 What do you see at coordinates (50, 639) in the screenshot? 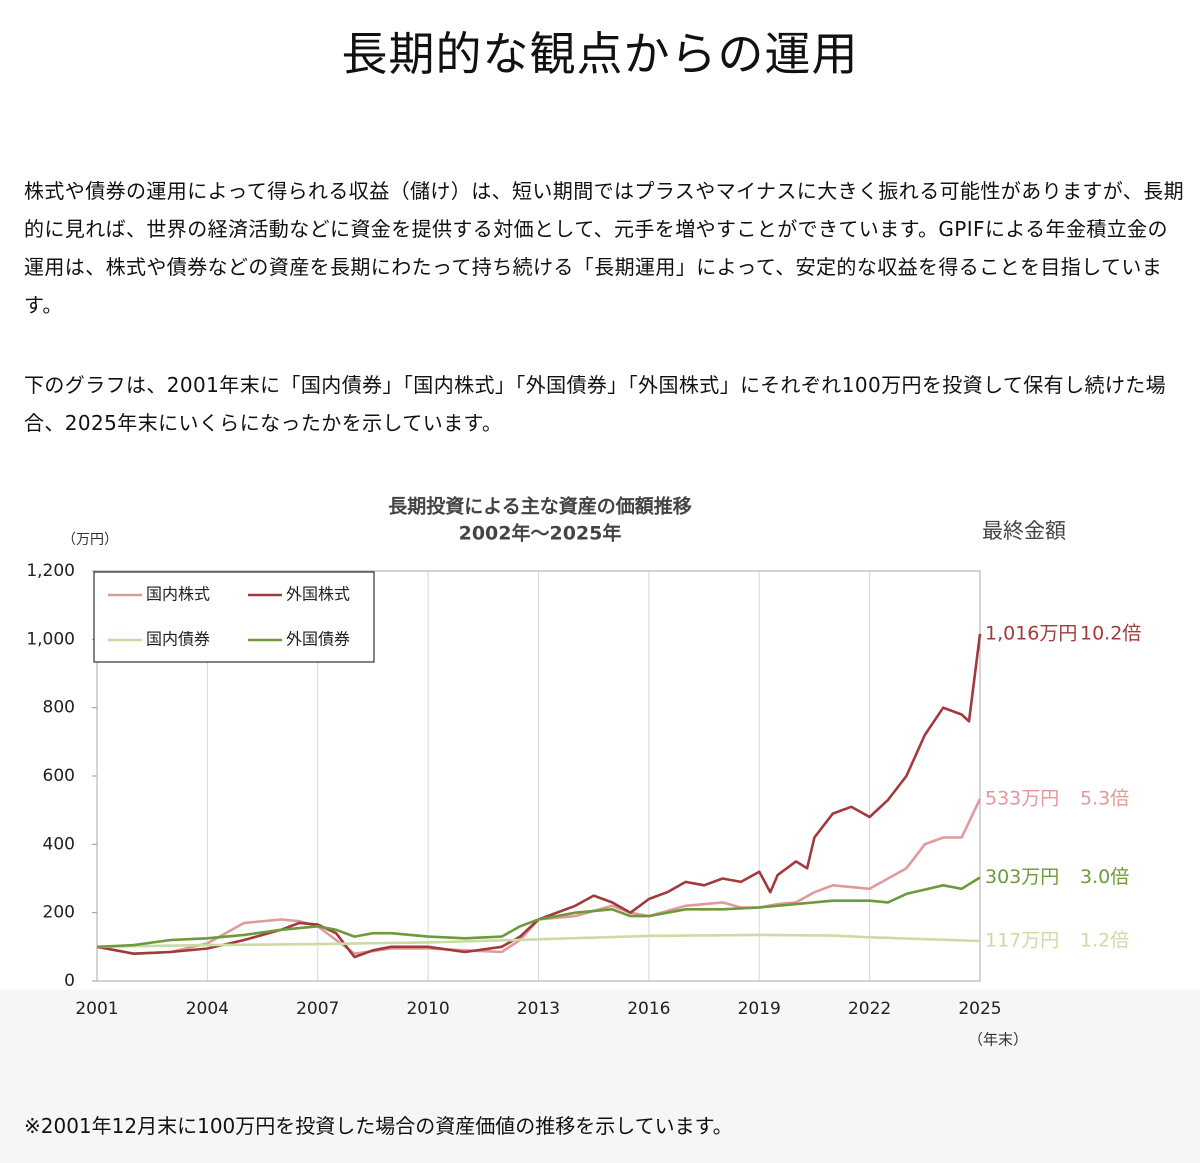
I see `y-tick-label: 1,000` at bounding box center [50, 639].